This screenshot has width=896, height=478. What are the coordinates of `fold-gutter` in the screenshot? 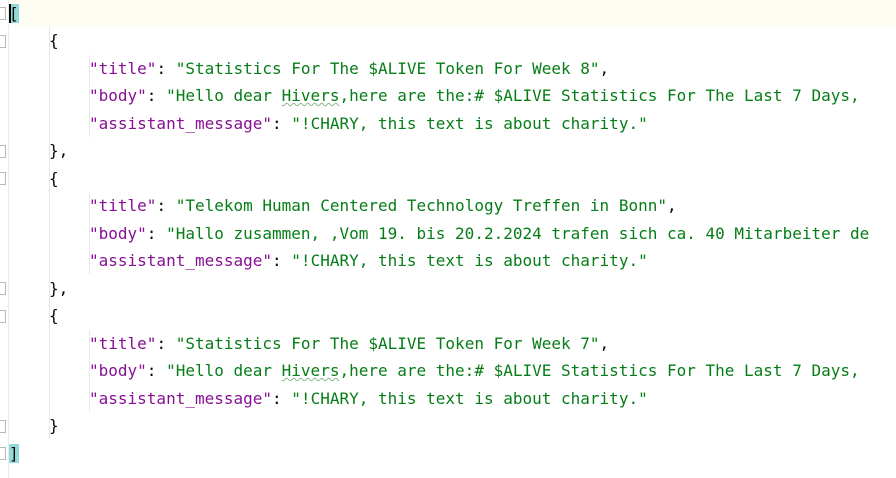 It's located at (4, 239).